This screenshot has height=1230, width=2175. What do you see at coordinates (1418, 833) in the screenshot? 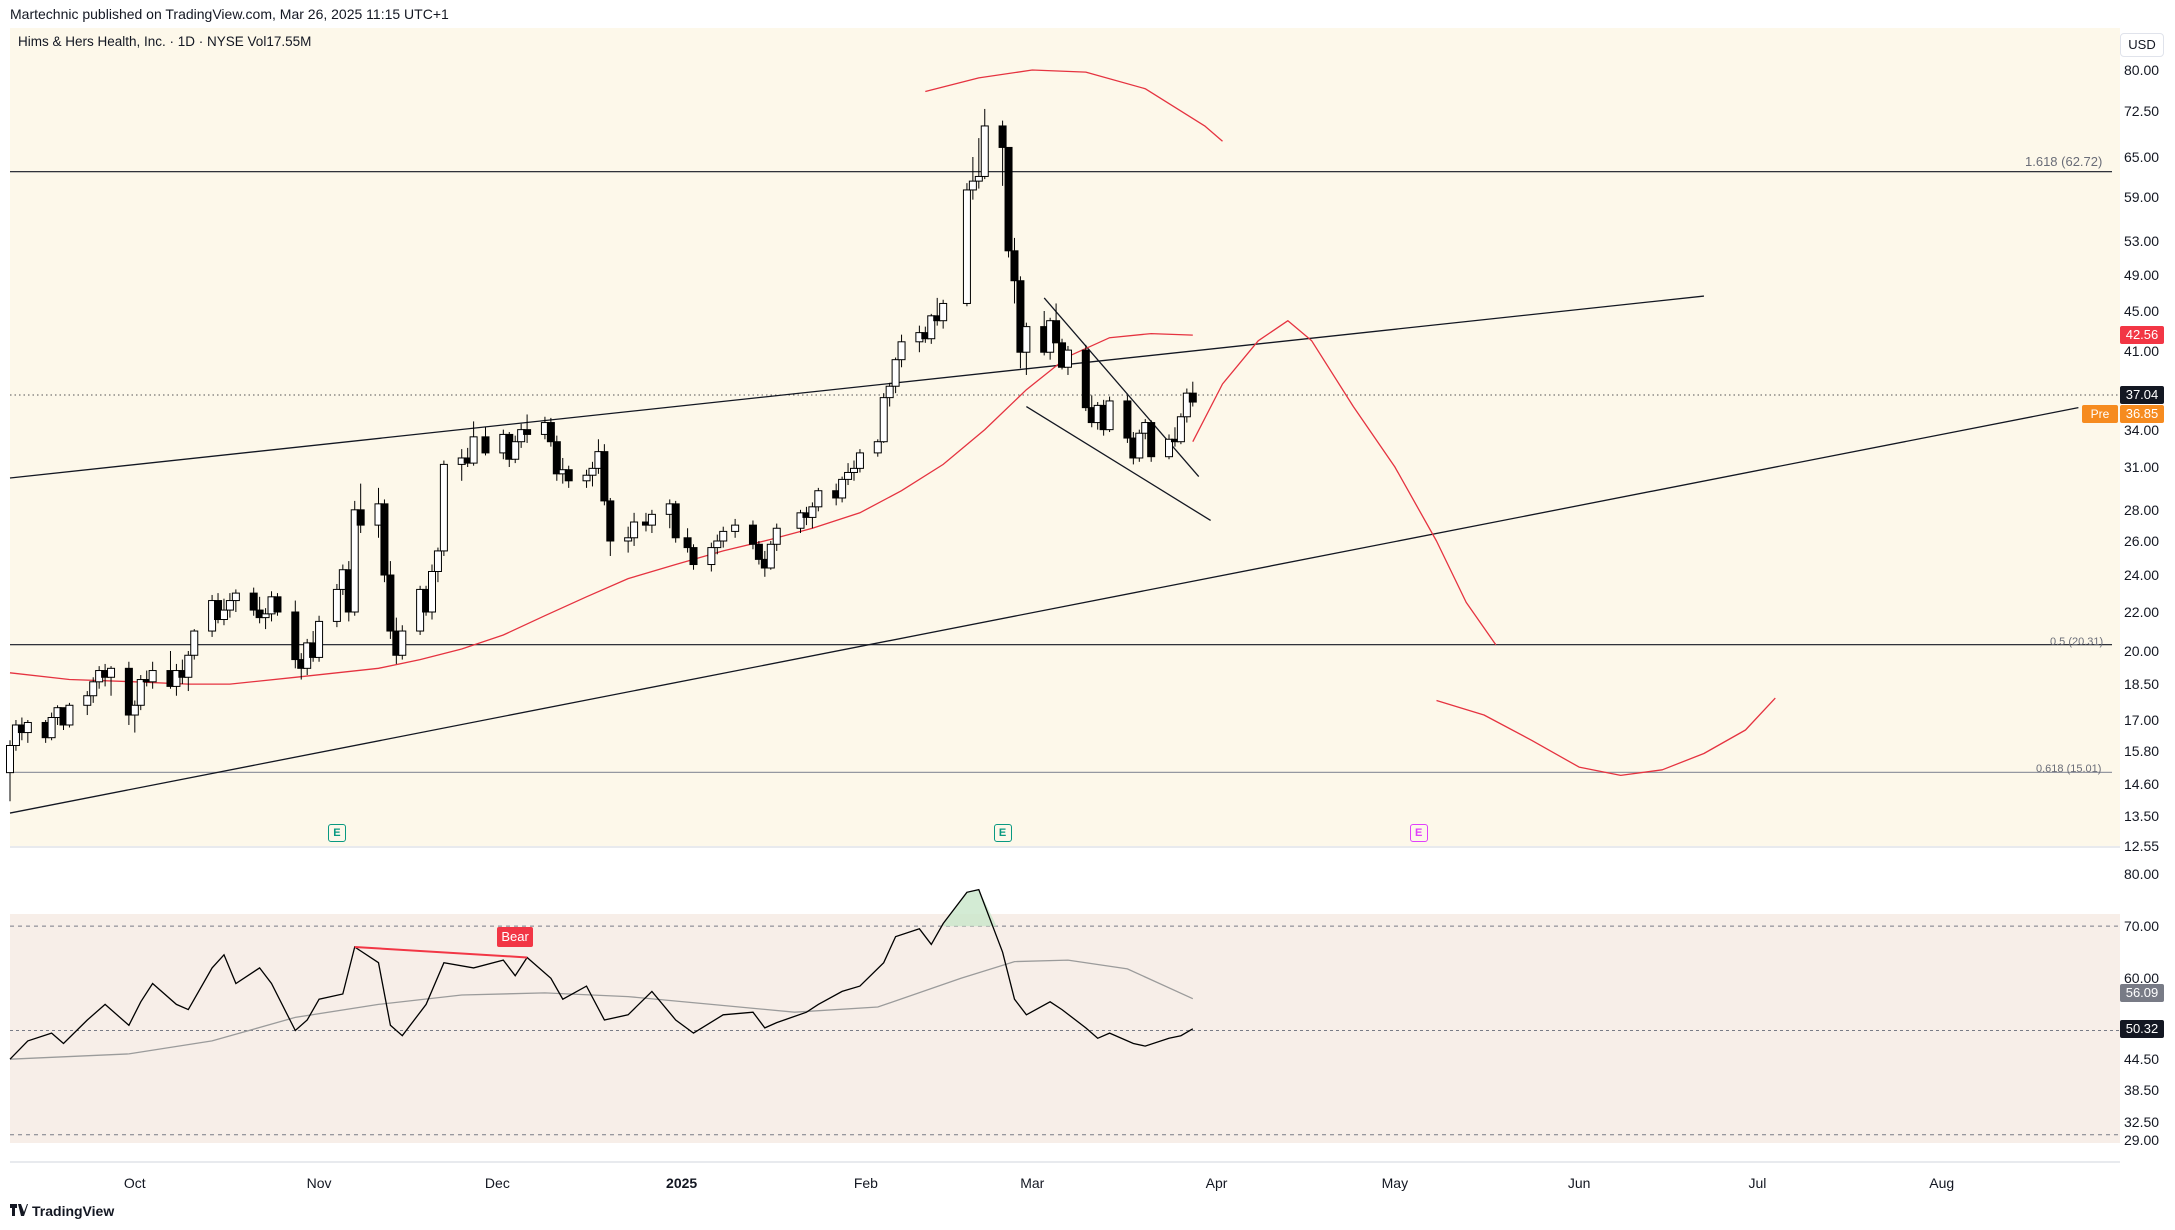
I see `earnings-marker-2: E` at bounding box center [1418, 833].